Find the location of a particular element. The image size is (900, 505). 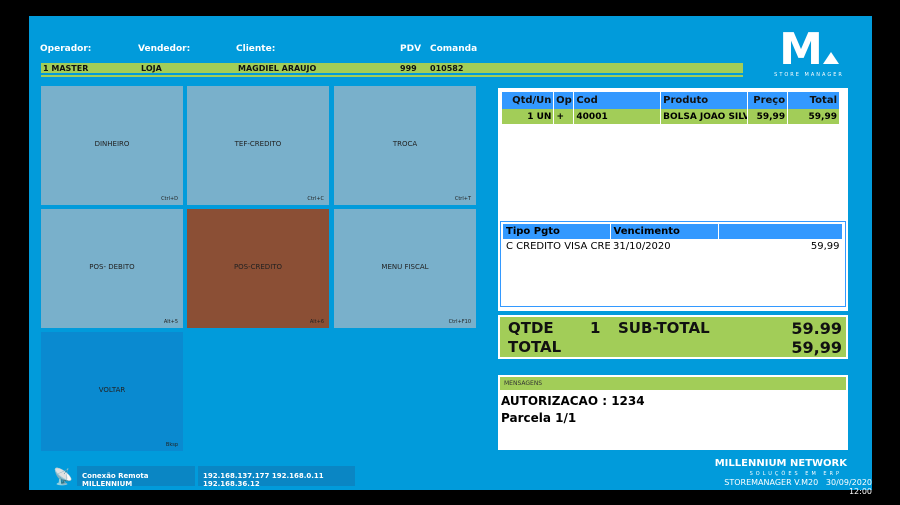

table-row: C CREDITO VISA CRE 31/10/2020 59,99 is located at coordinates (673, 246).